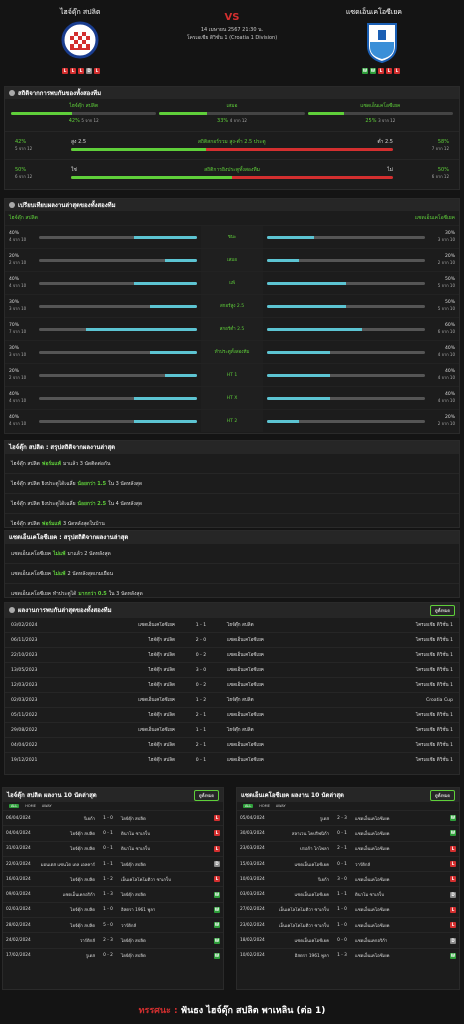 The height and width of the screenshot is (1024, 464). I want to click on compare-row: 20% 2 จาก 10 เสมอ 20% 2 จาก 10, so click(232, 259).